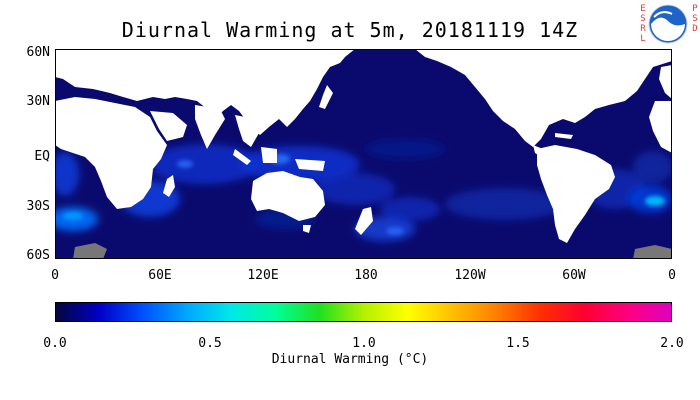 Image resolution: width=700 pixels, height=400 pixels. Describe the element at coordinates (168, 126) in the screenshot. I see `land-arabia` at that location.